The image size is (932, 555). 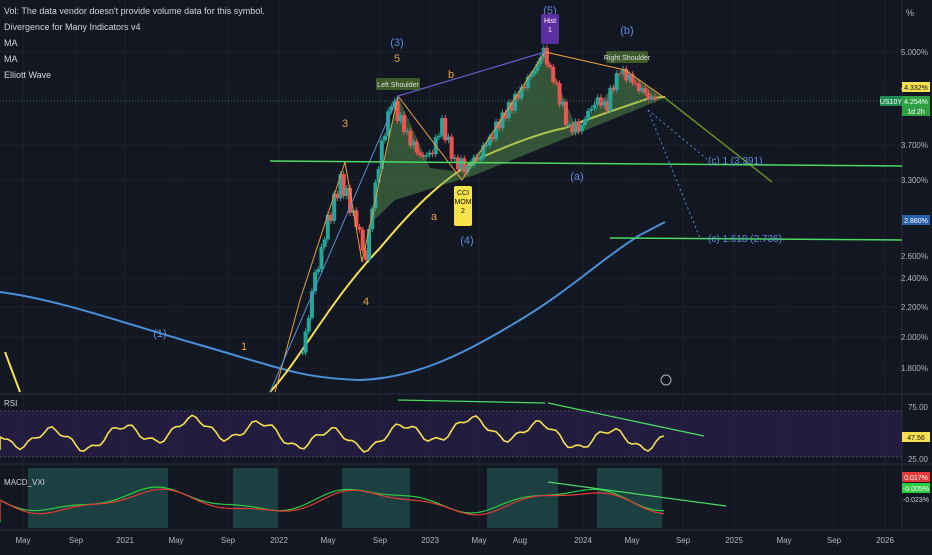 I want to click on macd-pane: MACD_VXI 0.017% -0.005% -0.023%, so click(x=465, y=498).